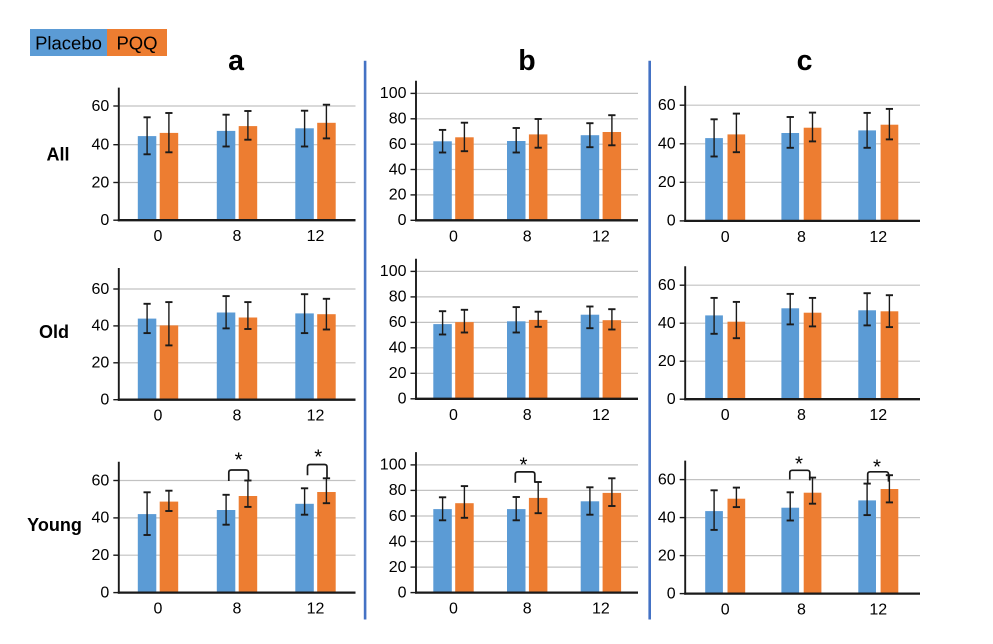 Image resolution: width=993 pixels, height=644 pixels. I want to click on svg-text: Old, so click(54, 332).